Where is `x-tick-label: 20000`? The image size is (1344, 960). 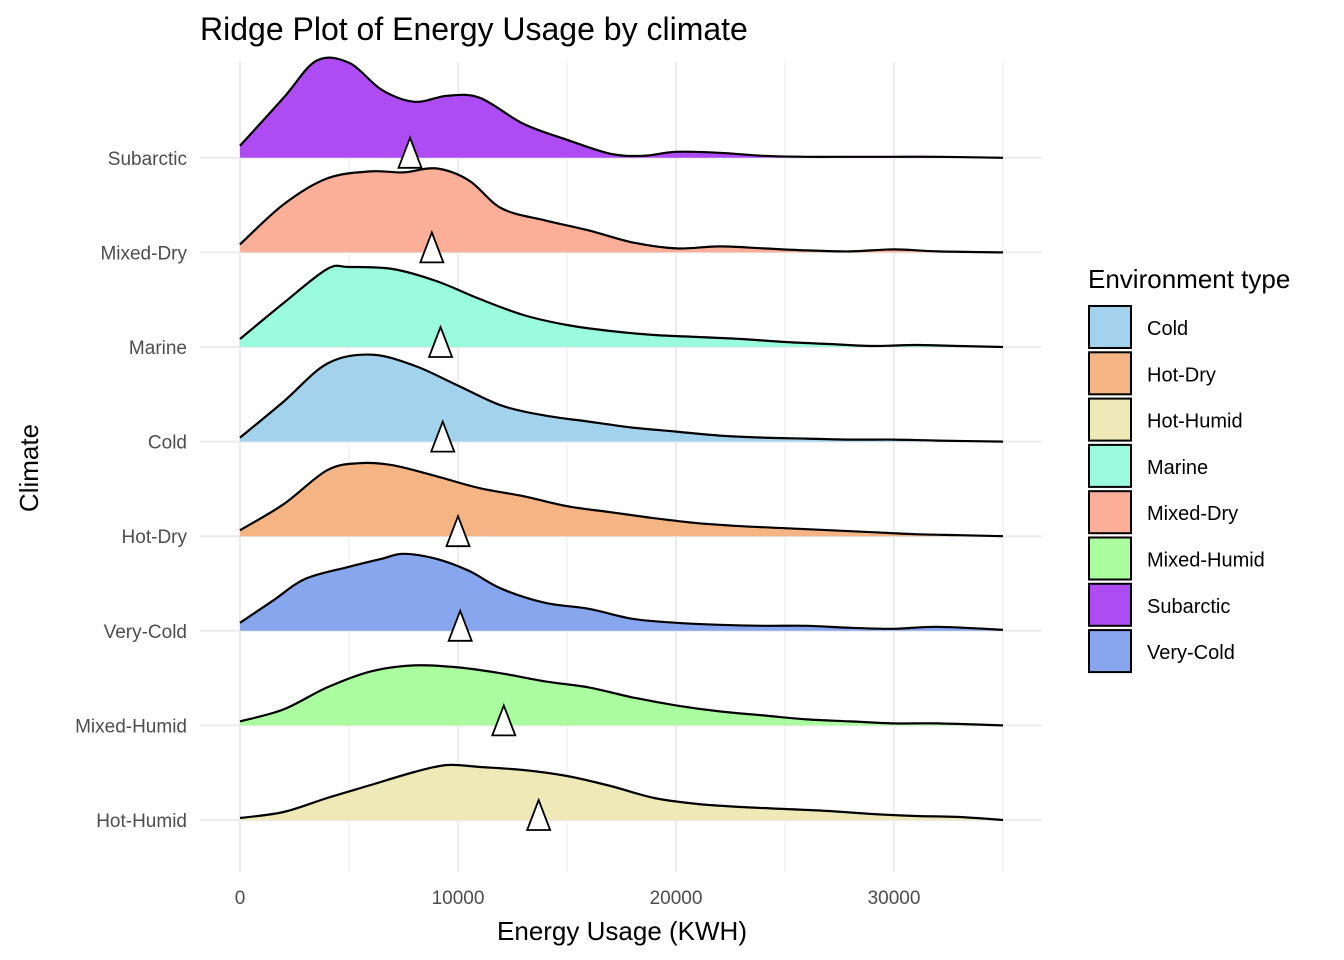
x-tick-label: 20000 is located at coordinates (676, 898).